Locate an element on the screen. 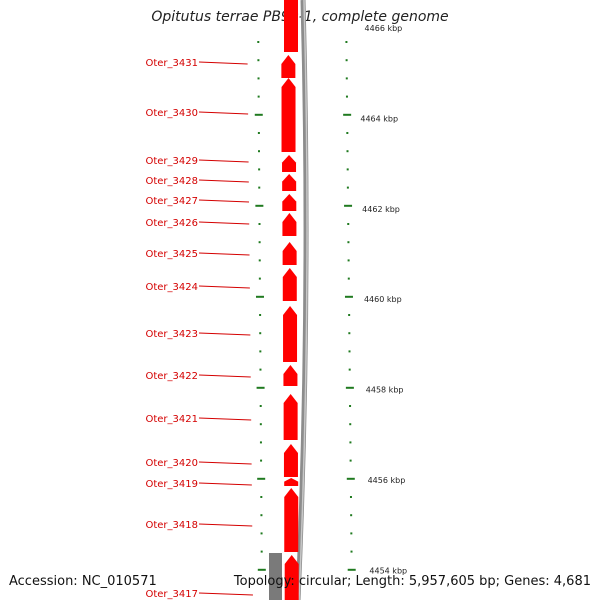  kbp-label: 4458 kbp is located at coordinates (385, 390).